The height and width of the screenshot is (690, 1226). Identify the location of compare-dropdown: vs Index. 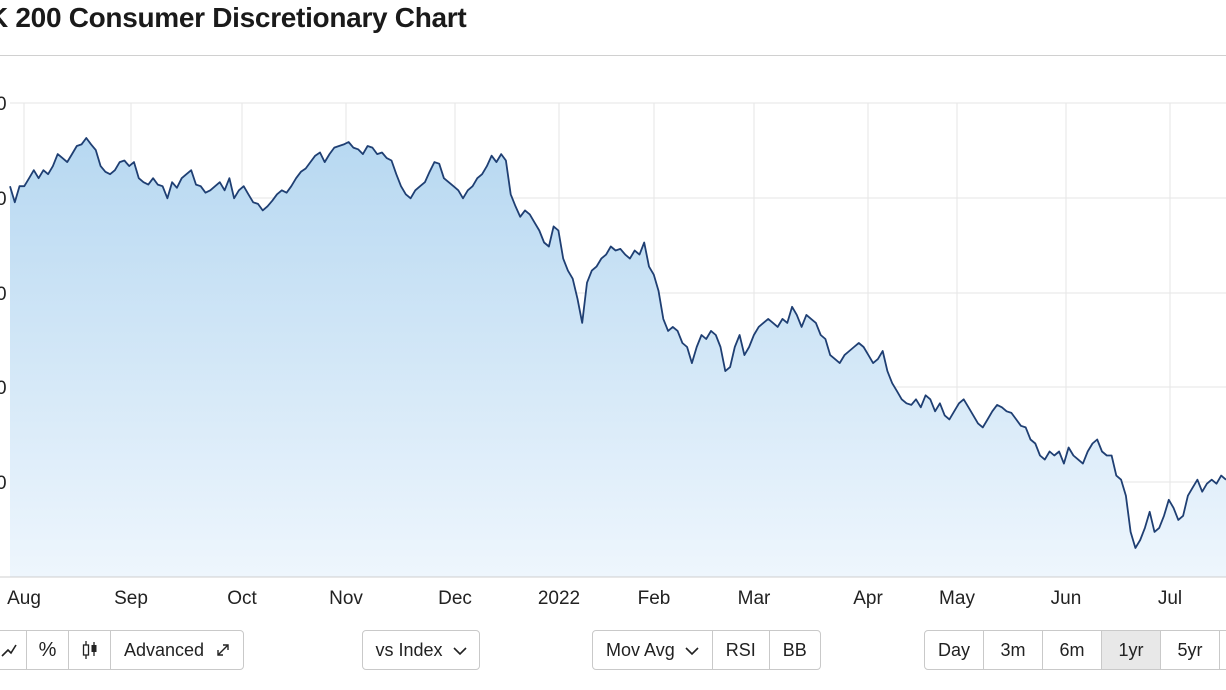
(421, 650).